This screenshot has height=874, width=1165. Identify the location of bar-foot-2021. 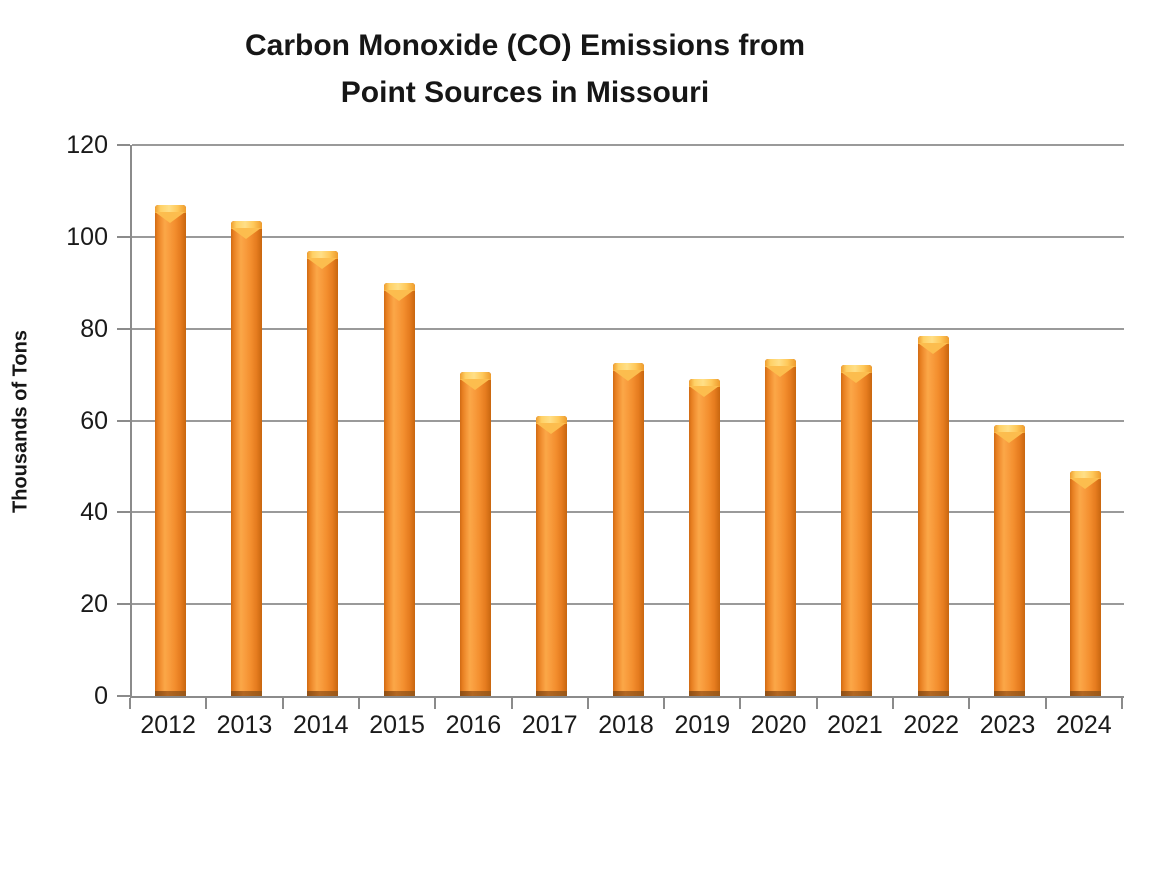
(857, 693).